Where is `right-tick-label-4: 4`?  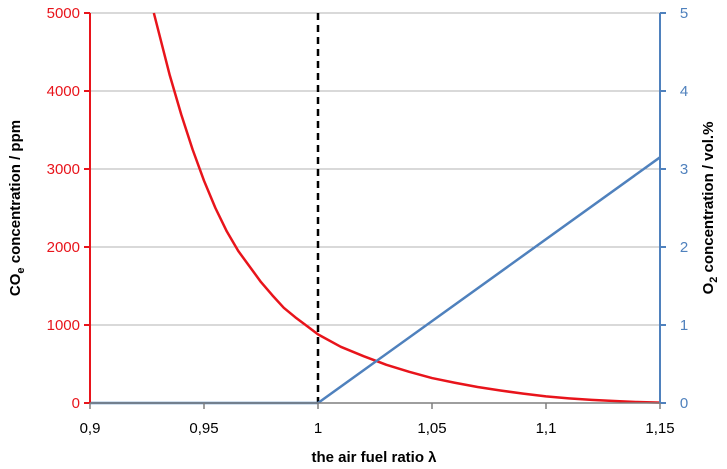 right-tick-label-4: 4 is located at coordinates (684, 91).